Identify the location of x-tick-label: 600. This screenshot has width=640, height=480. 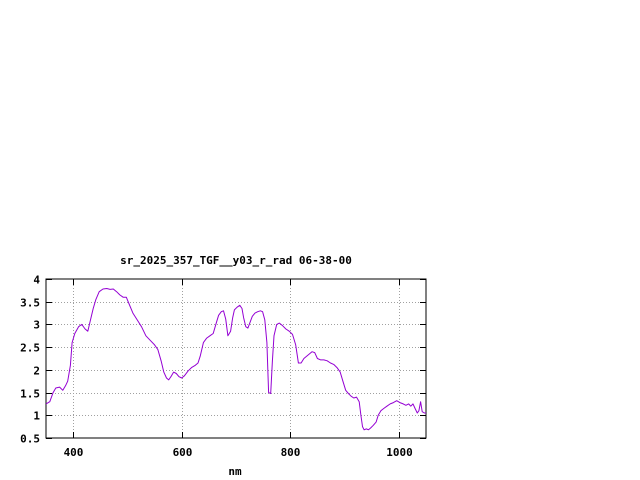
(183, 452).